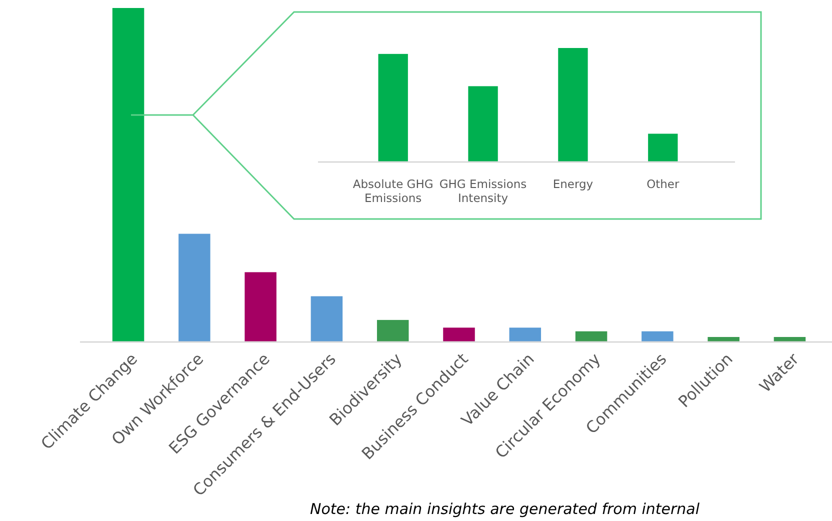  I want to click on x-tick-label: Other, so click(663, 184).